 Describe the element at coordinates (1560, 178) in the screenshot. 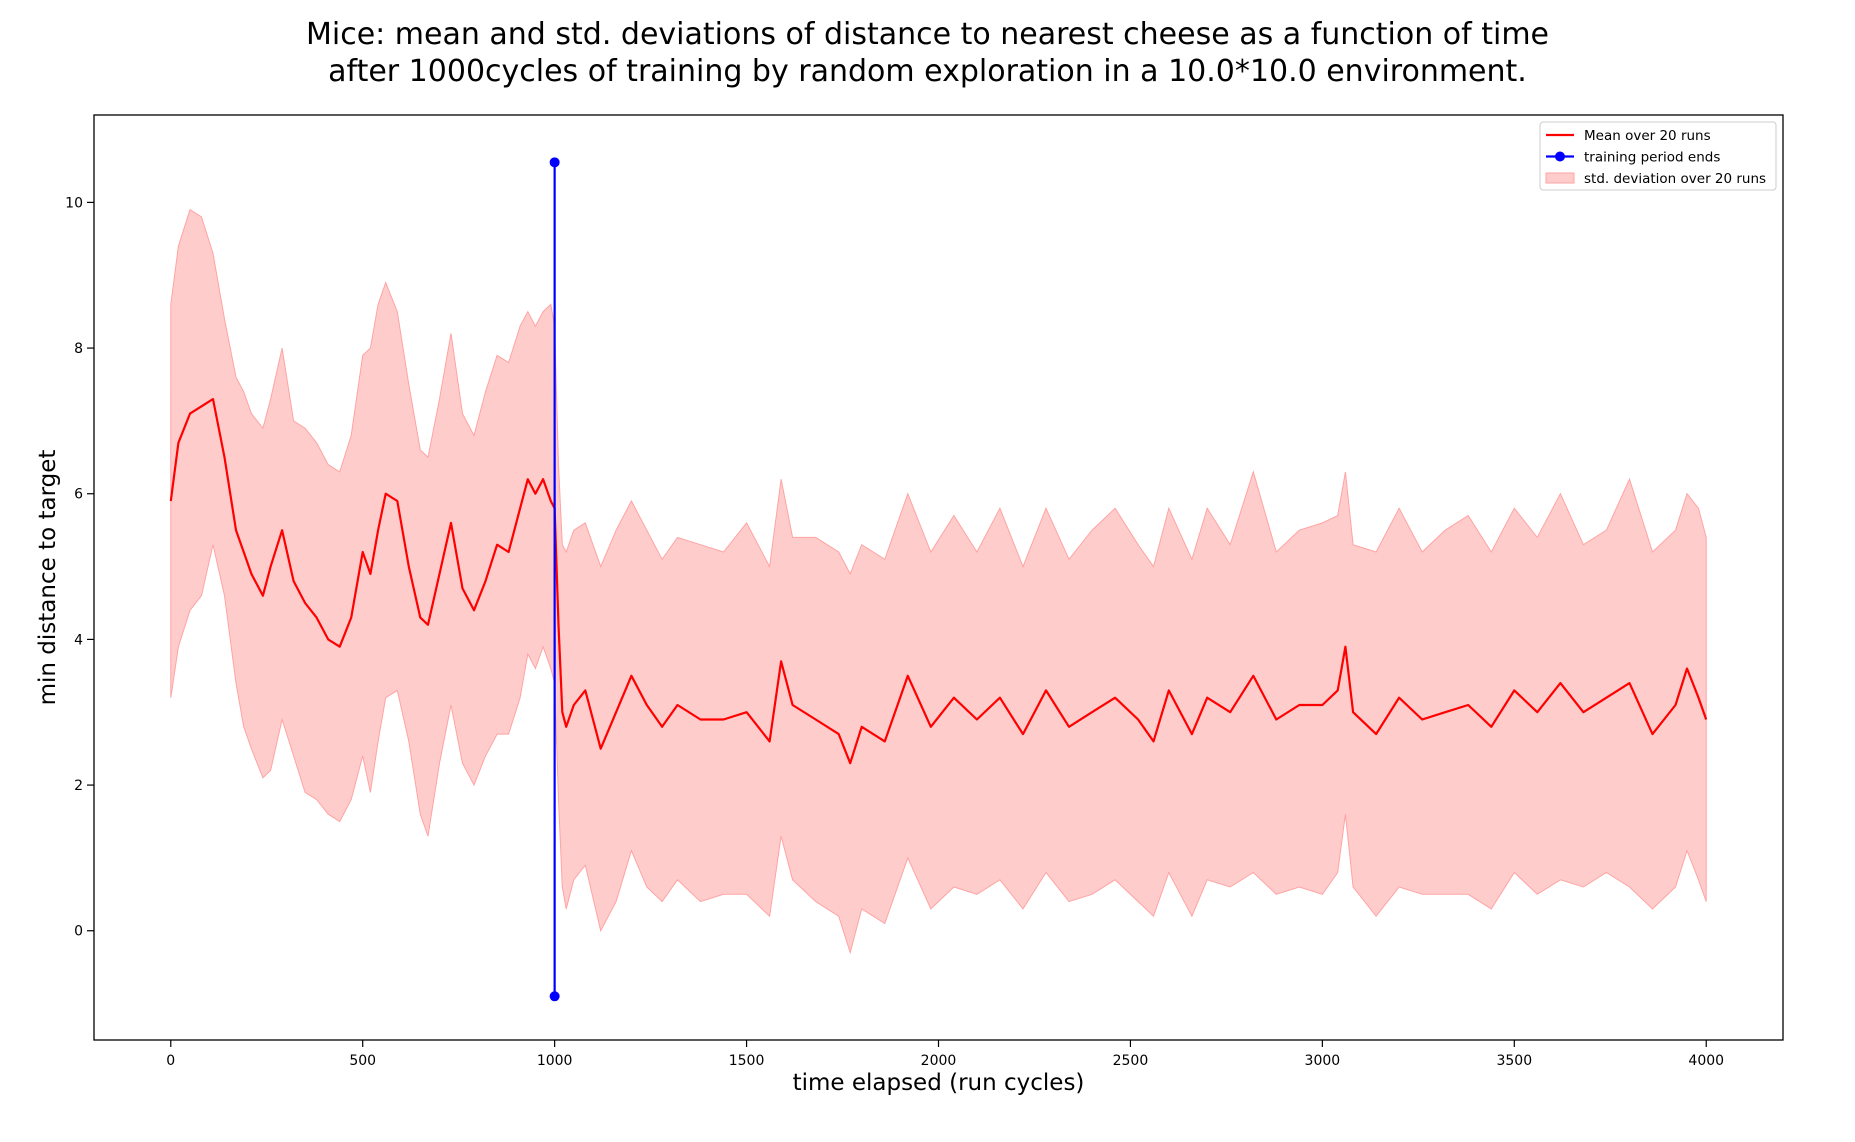

I see `legend-swatch-std` at that location.